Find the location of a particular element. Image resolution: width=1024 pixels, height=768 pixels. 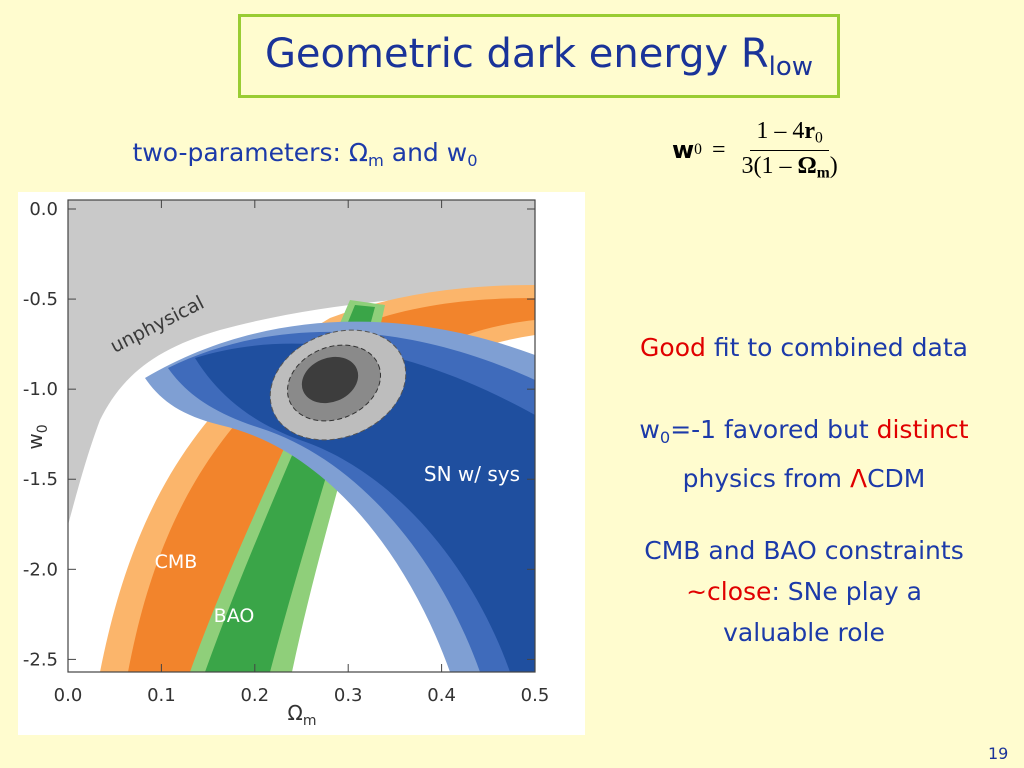

text-run: CMB and BAO constraints is located at coordinates (804, 550).